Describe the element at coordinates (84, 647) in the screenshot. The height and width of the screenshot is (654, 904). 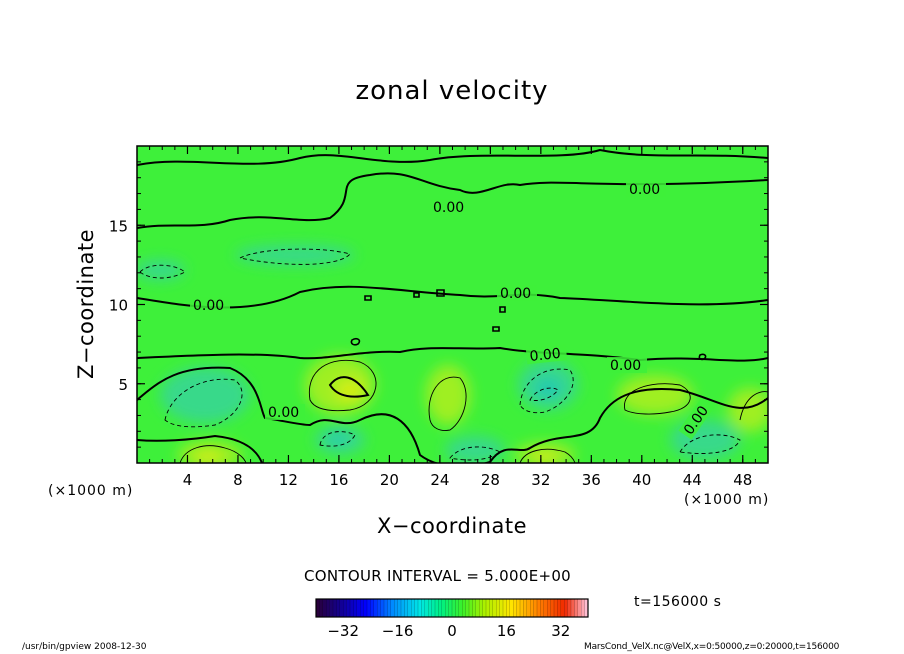
I see `footer-left: /usr/bin/gpview 2008-12-30` at that location.